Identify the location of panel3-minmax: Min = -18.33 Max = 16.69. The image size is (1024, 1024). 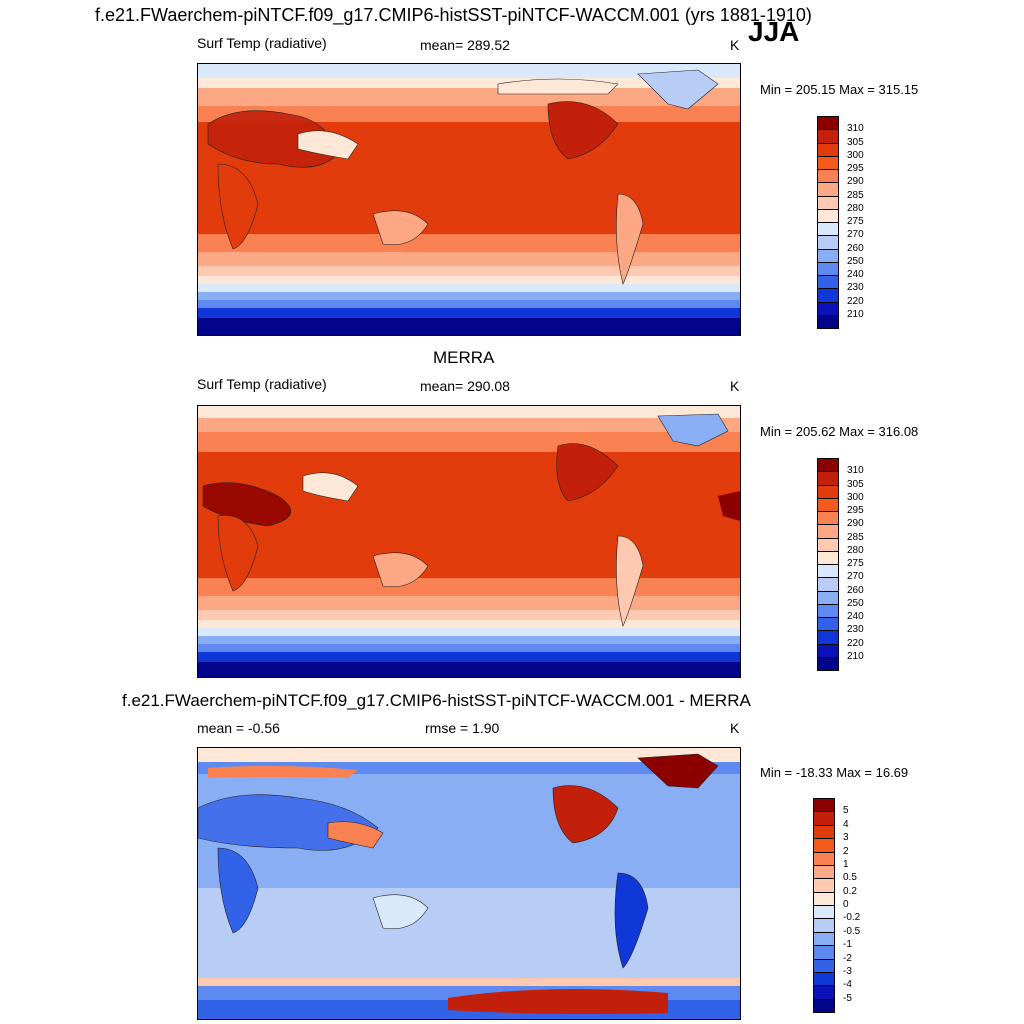
(834, 772).